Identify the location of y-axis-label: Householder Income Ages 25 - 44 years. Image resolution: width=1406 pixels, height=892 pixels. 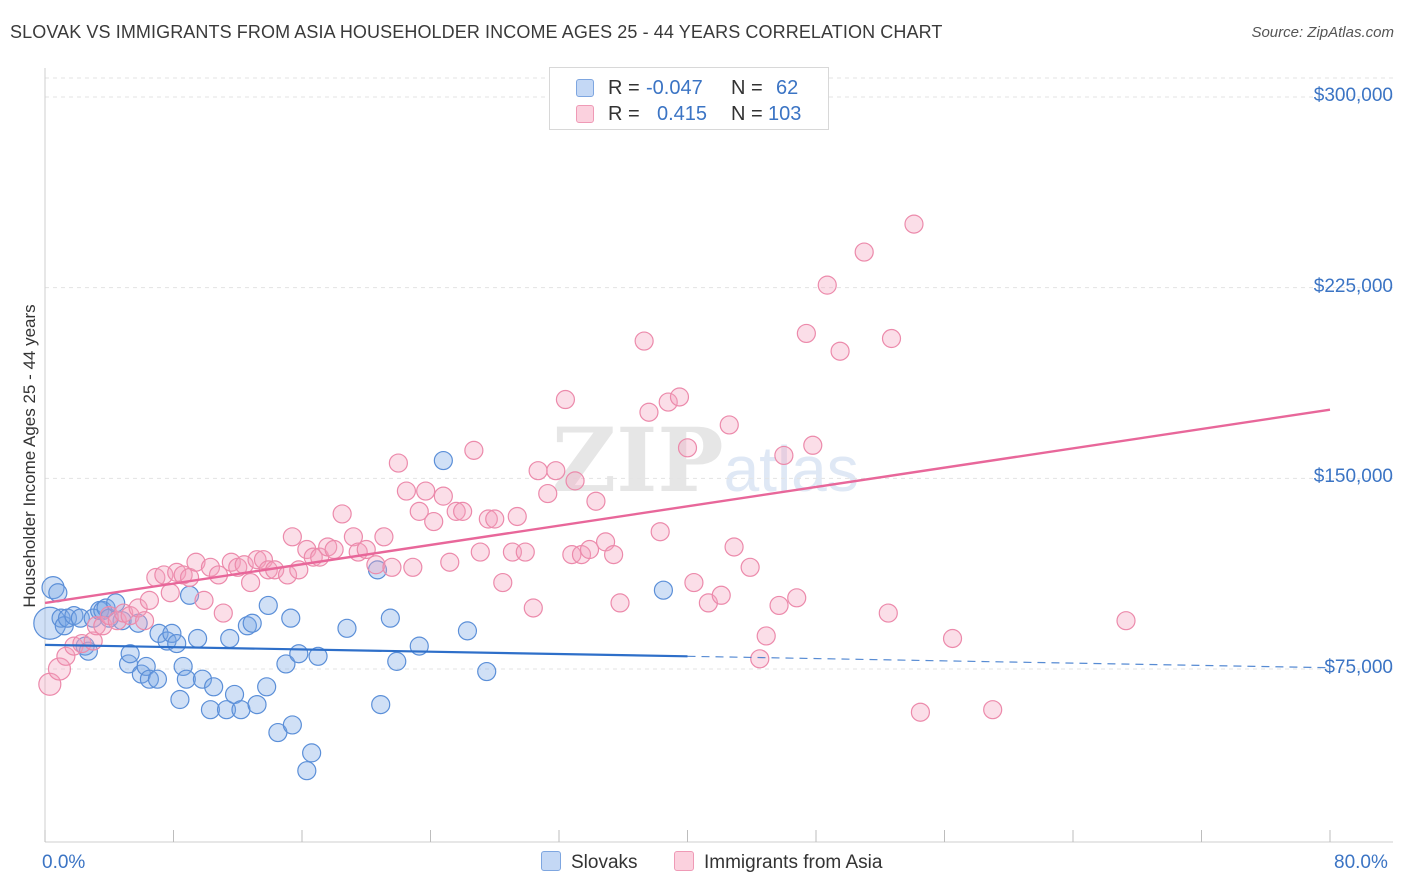
(29, 456).